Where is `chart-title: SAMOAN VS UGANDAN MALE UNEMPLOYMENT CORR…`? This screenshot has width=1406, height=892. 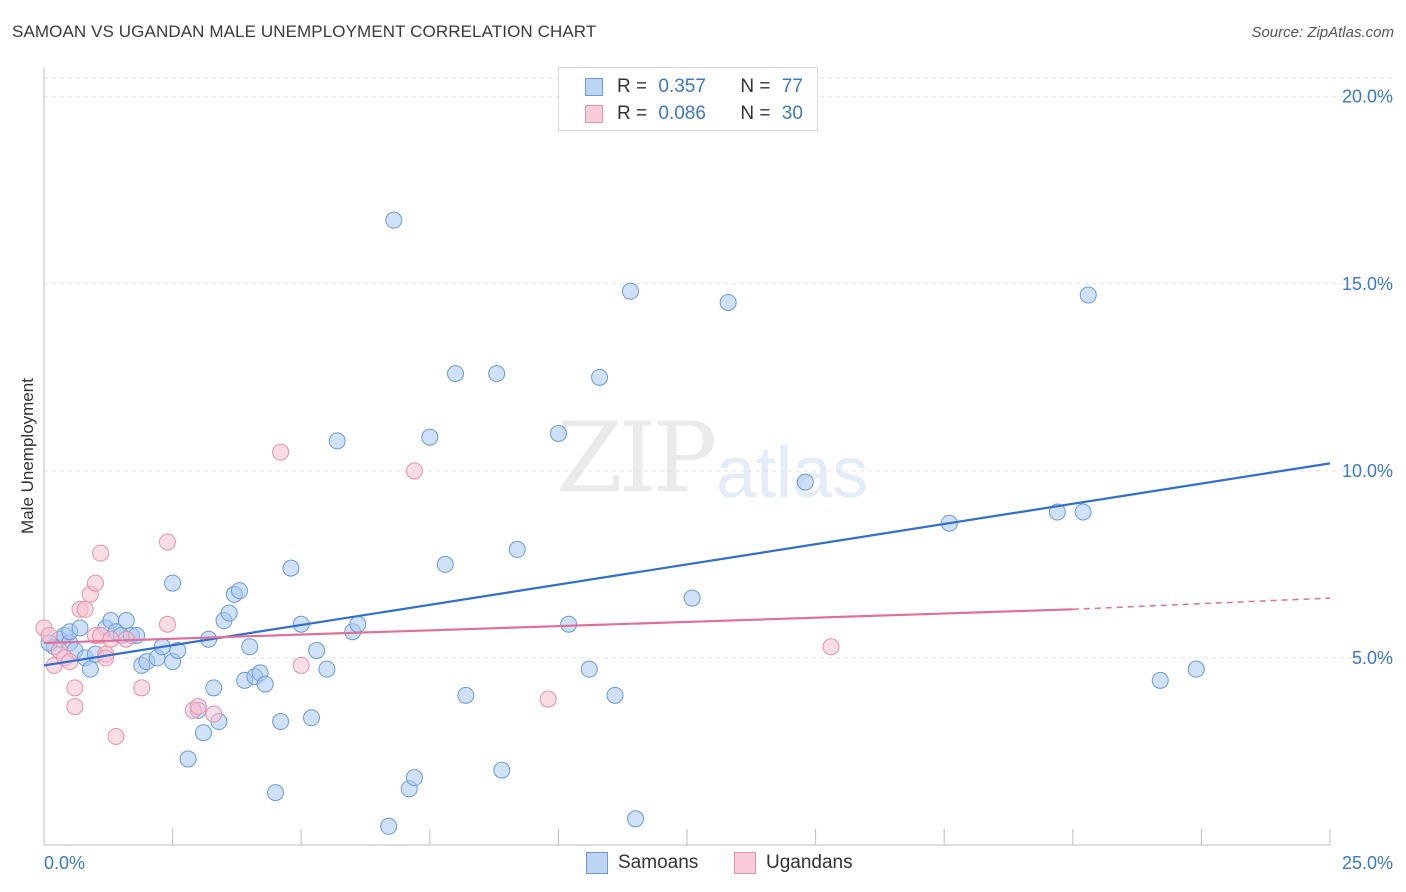 chart-title: SAMOAN VS UGANDAN MALE UNEMPLOYMENT CORR… is located at coordinates (304, 31).